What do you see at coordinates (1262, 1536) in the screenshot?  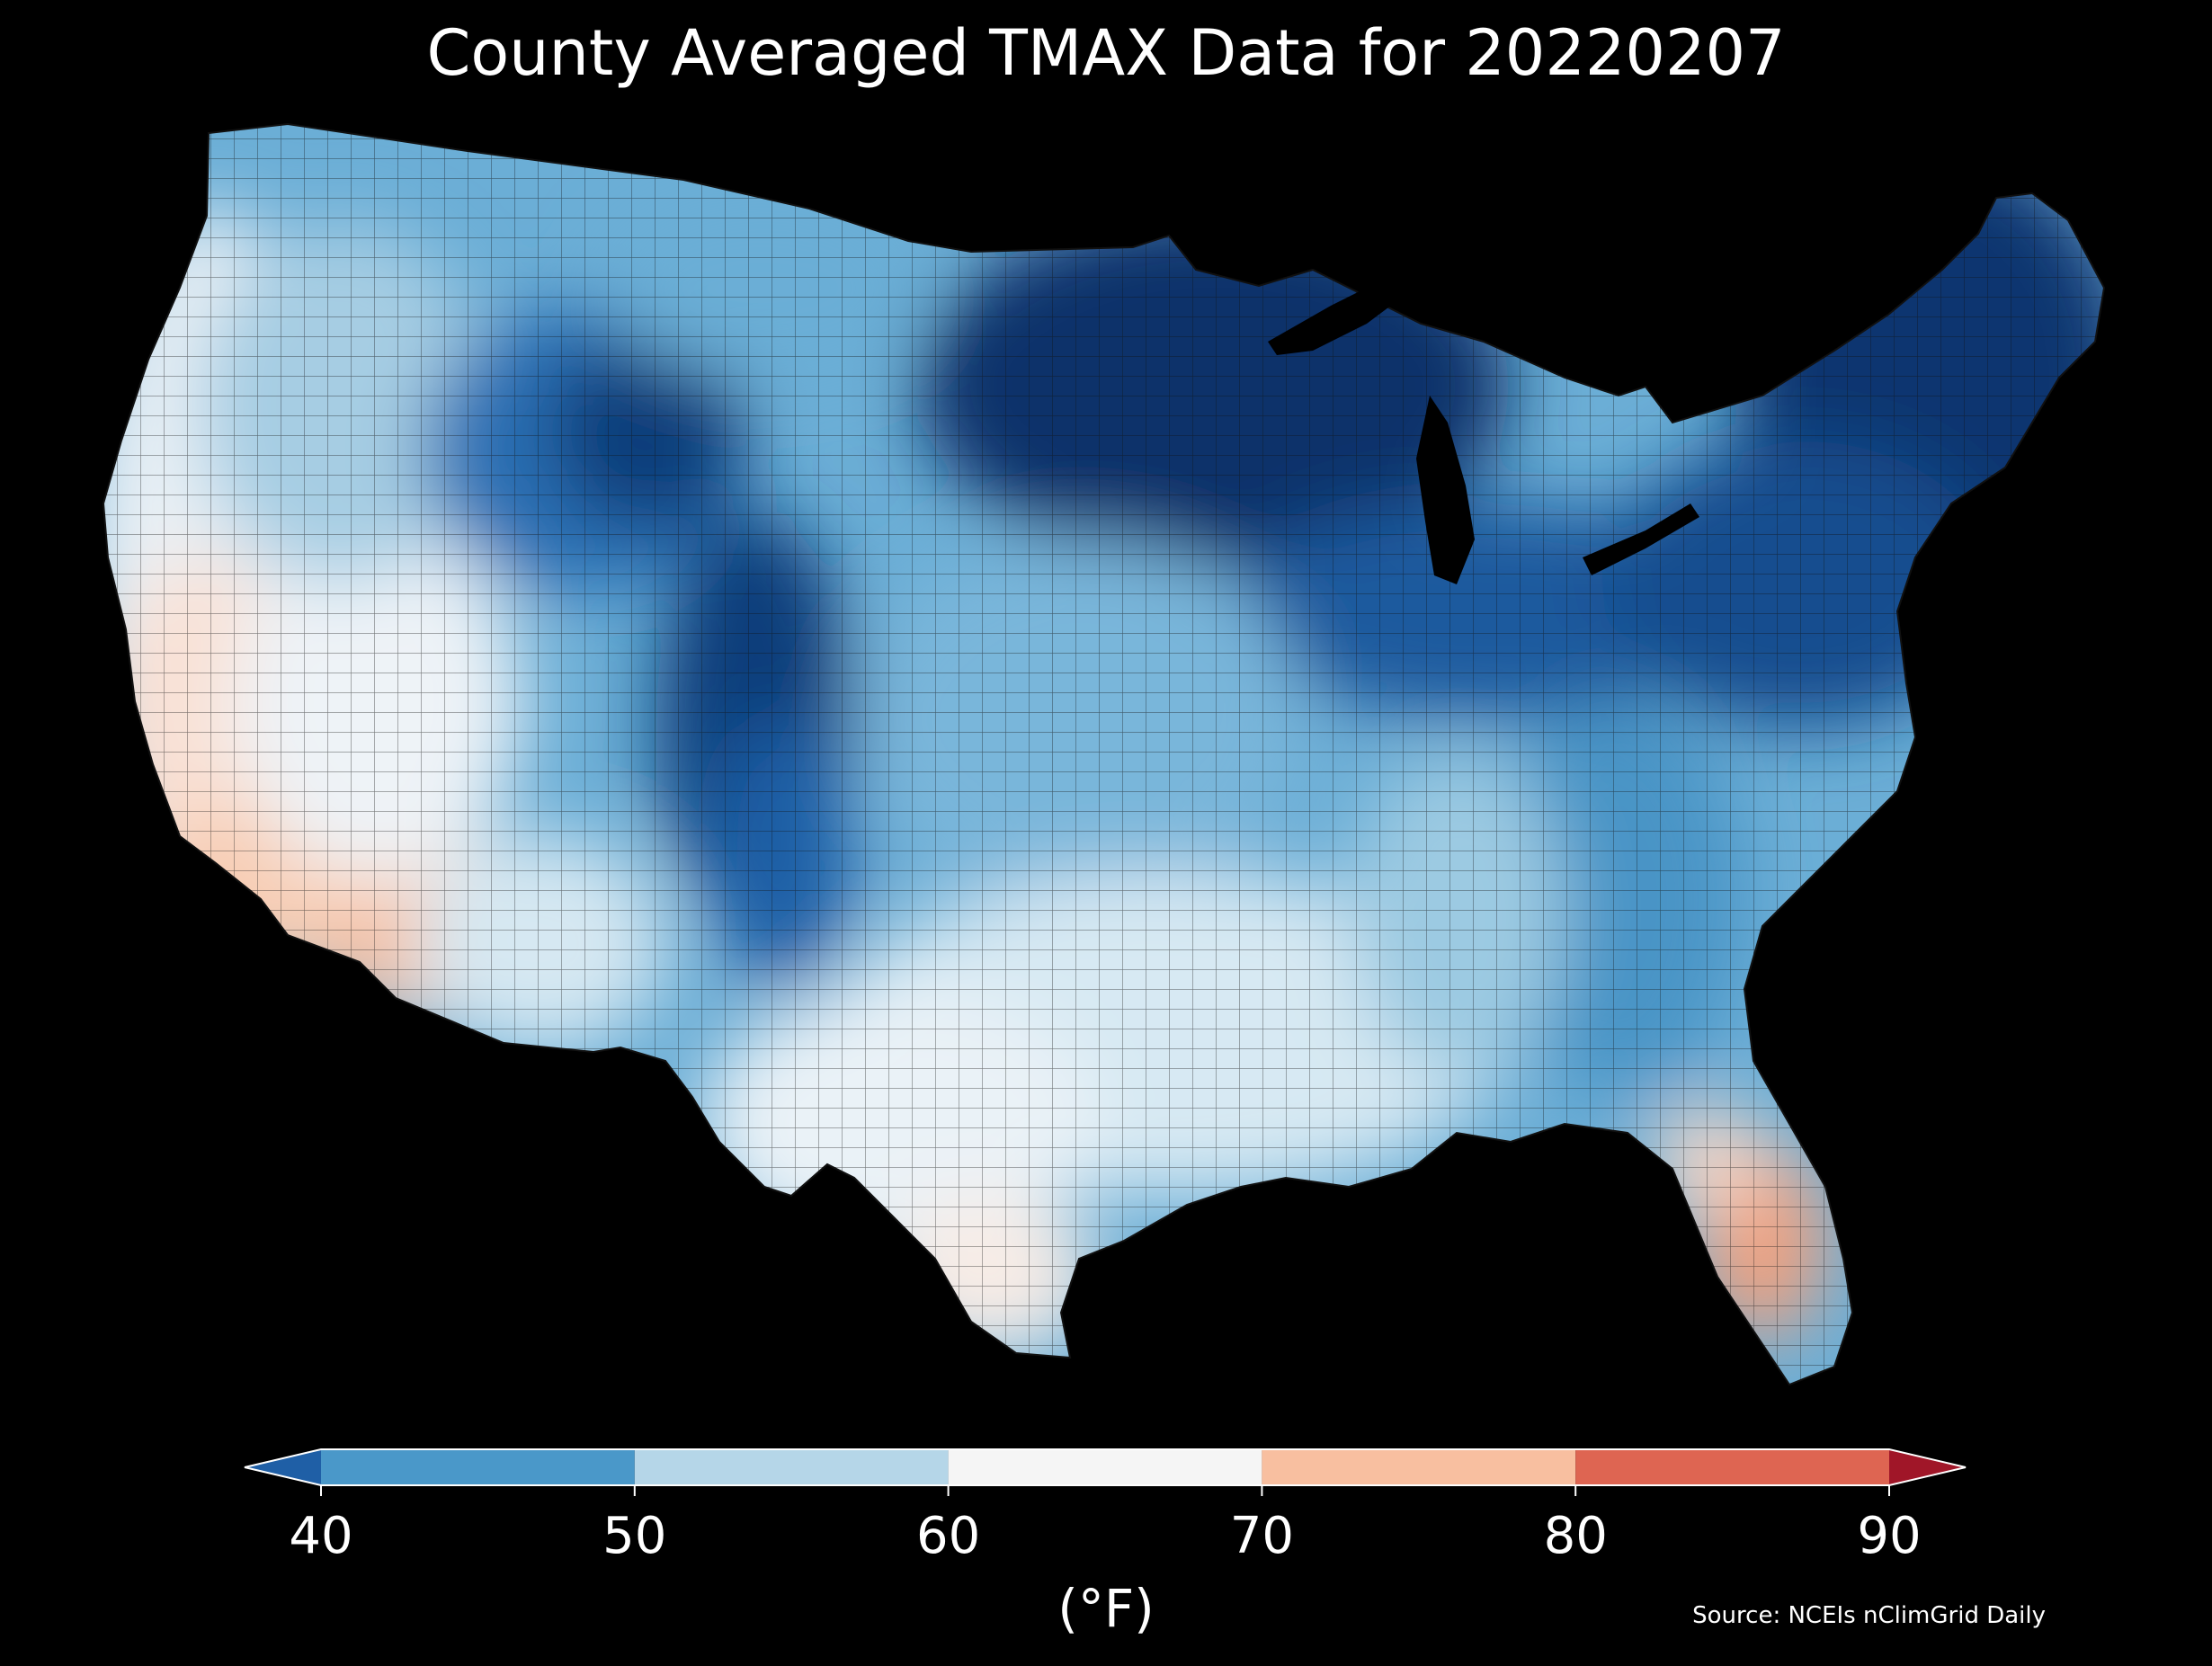 I see `colorbar-tick-label: 70` at bounding box center [1262, 1536].